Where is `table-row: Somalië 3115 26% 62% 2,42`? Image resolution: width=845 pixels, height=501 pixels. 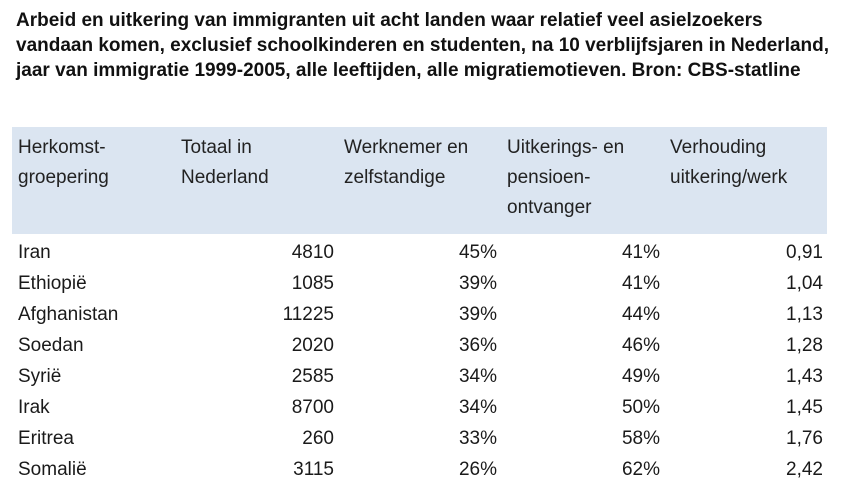
table-row: Somalië 3115 26% 62% 2,42 is located at coordinates (419, 469).